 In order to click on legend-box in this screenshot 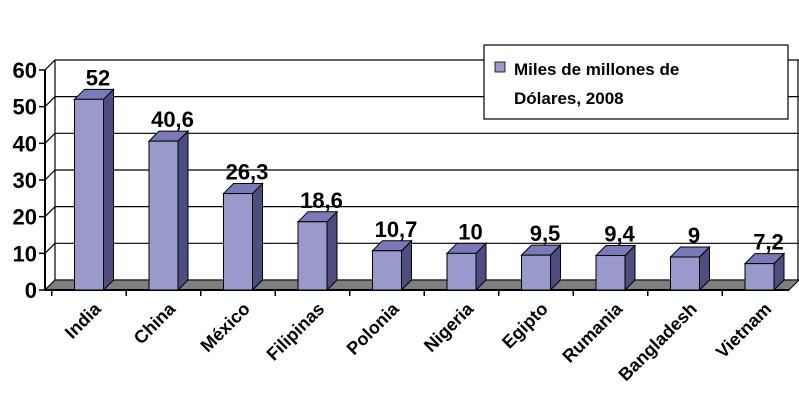, I will do `click(636, 82)`.